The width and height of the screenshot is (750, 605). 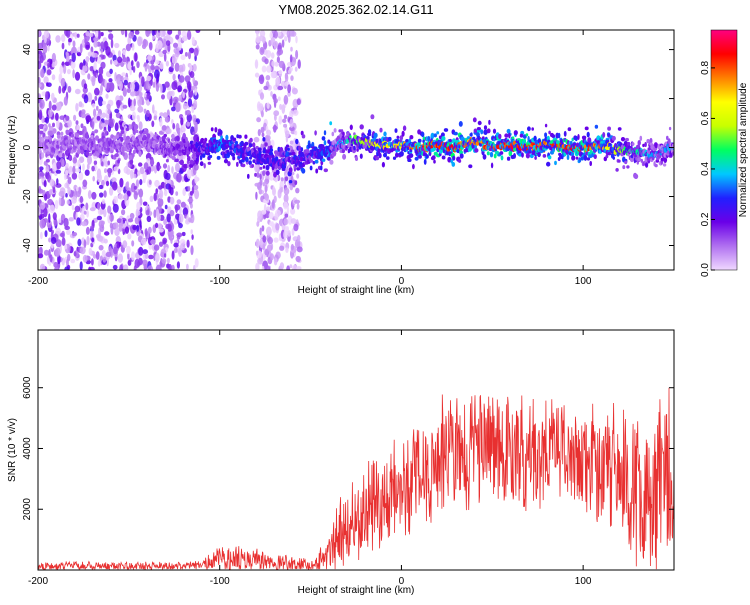 What do you see at coordinates (355, 9) in the screenshot?
I see `chart-title: YM08.2025.362.02.14.G11` at bounding box center [355, 9].